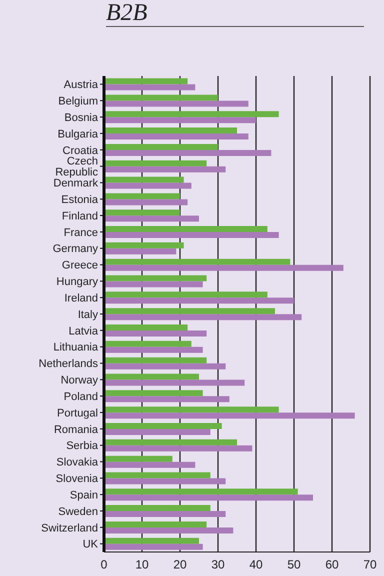 The width and height of the screenshot is (384, 576). What do you see at coordinates (142, 565) in the screenshot?
I see `x-tick-label: 10` at bounding box center [142, 565].